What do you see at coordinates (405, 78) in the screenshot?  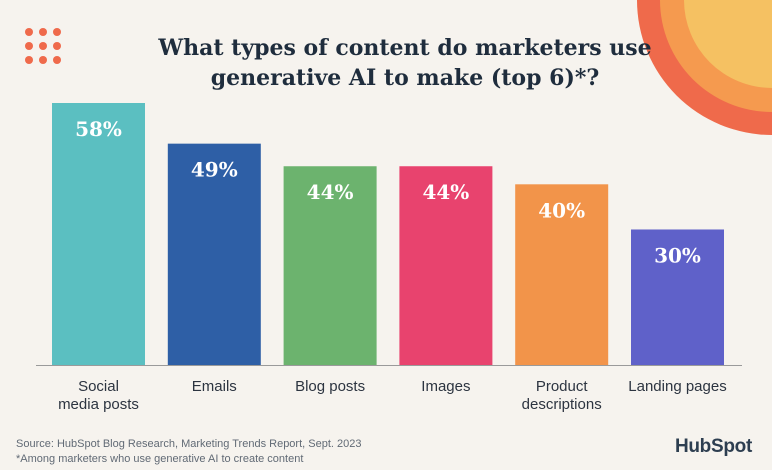 I see `chart-title-line-2: generative AI to make (top 6)*?` at bounding box center [405, 78].